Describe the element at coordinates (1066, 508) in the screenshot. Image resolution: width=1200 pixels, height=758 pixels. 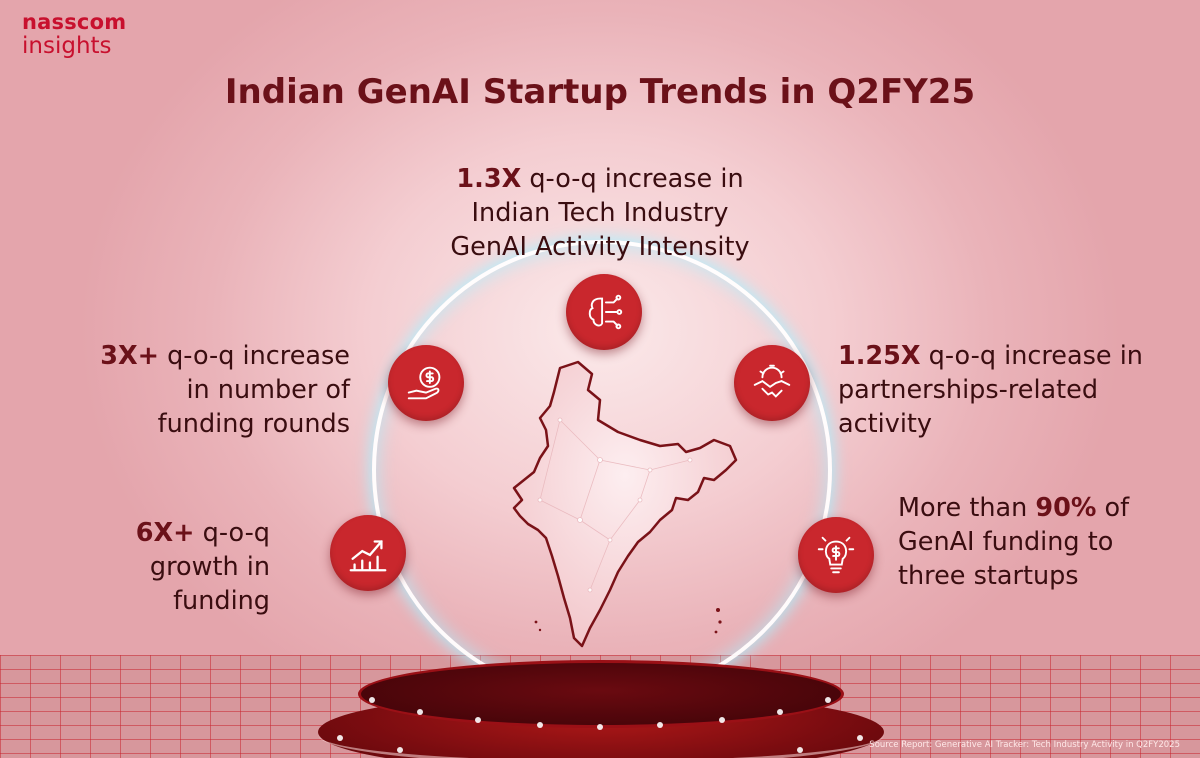
I see `stat-right-bottom-highlight: 90%` at that location.